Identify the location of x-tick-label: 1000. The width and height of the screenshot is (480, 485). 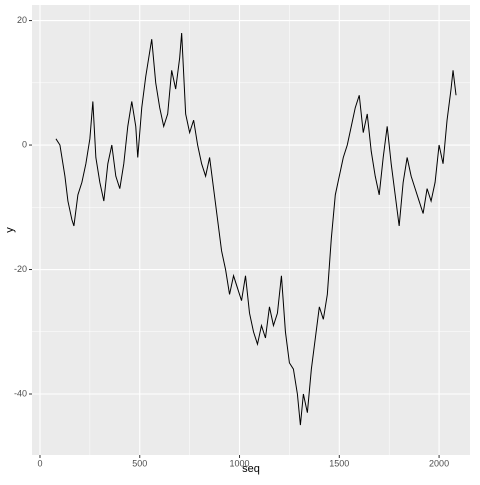
(240, 463).